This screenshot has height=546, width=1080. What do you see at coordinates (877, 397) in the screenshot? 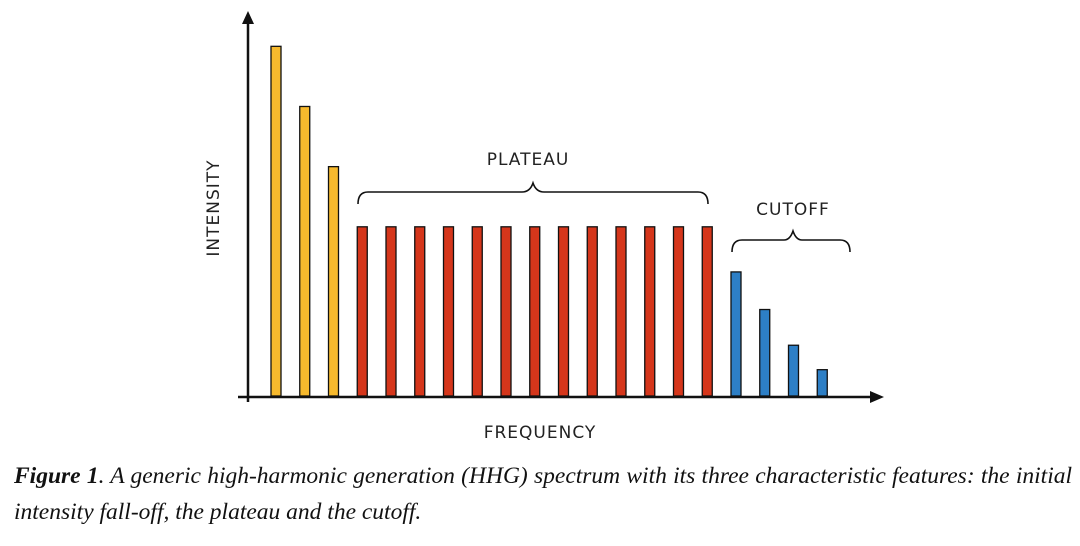
I see `x-arrow` at bounding box center [877, 397].